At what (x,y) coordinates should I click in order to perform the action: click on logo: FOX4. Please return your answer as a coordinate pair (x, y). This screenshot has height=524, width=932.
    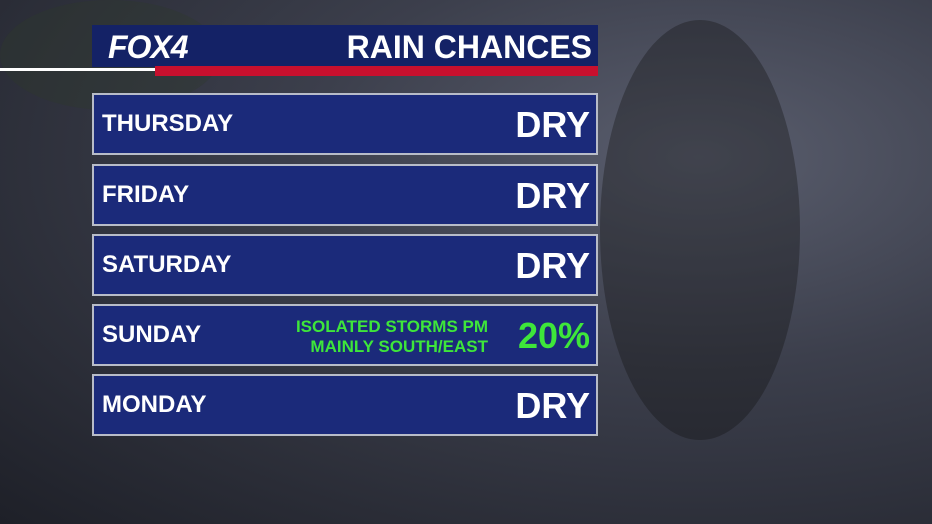
    Looking at the image, I should click on (148, 47).